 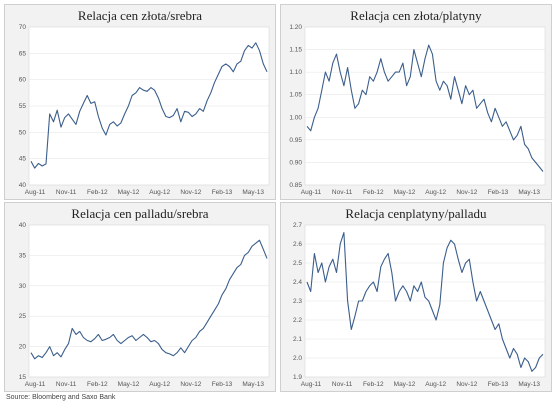 I want to click on y-tick-label: 2.0, so click(x=297, y=358).